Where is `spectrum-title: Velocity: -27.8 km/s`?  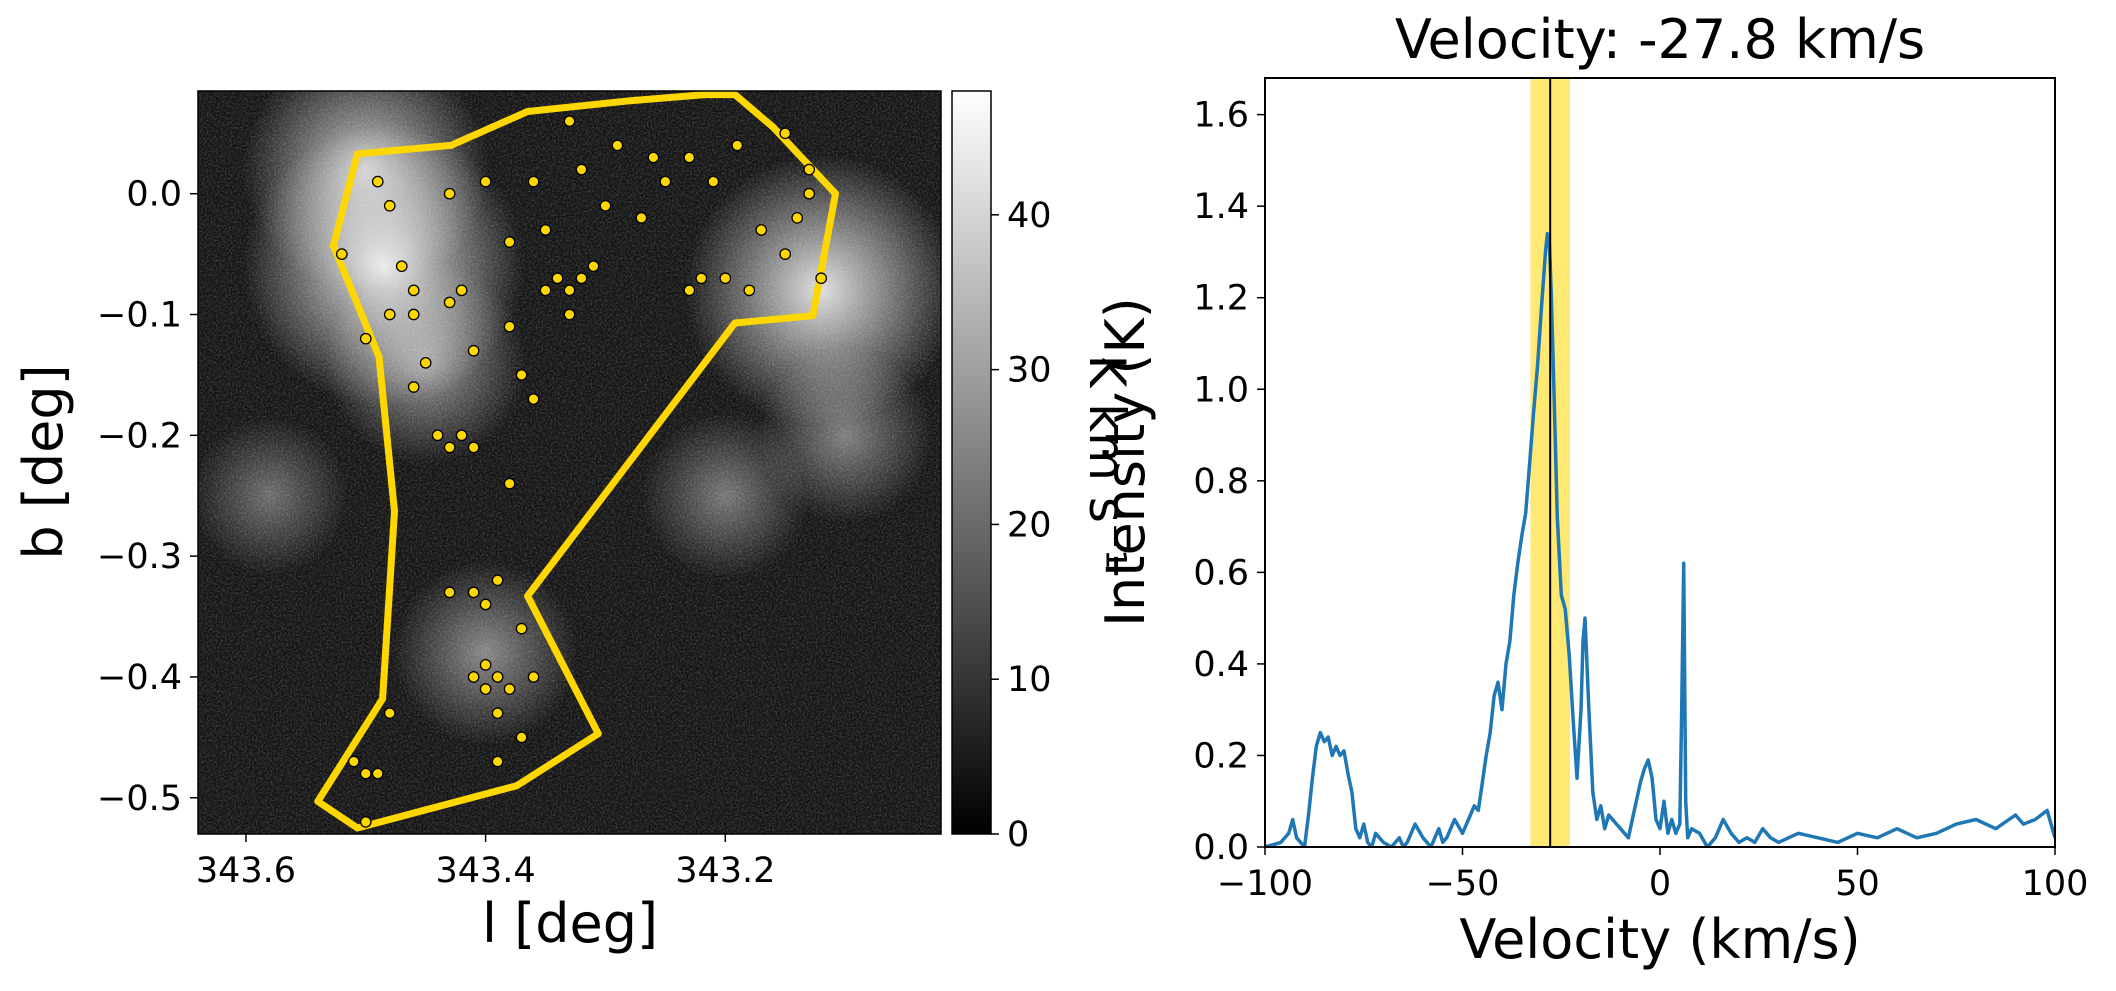
spectrum-title: Velocity: -27.8 km/s is located at coordinates (1660, 39).